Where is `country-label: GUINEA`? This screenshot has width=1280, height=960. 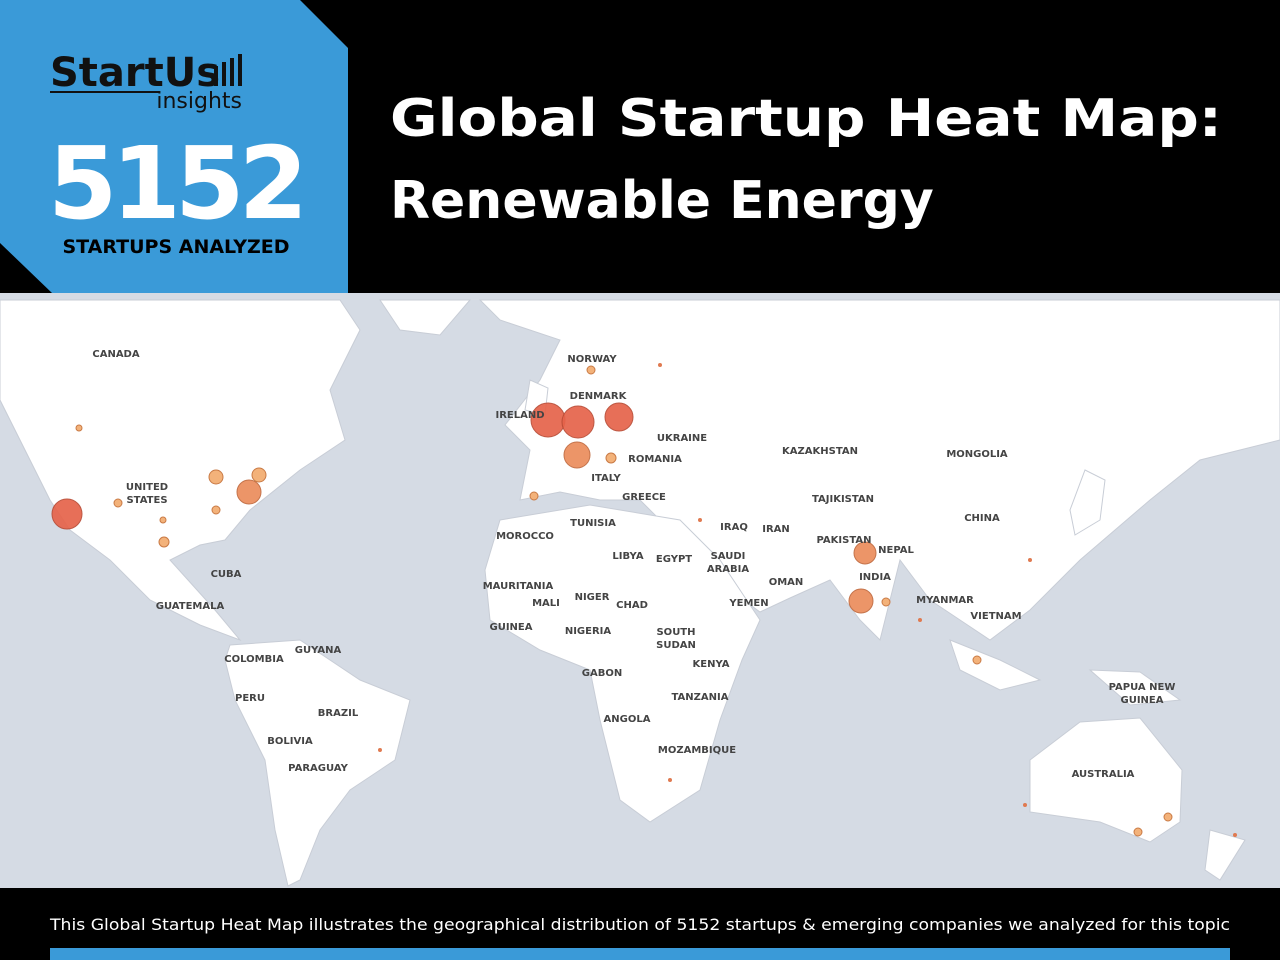 country-label: GUINEA is located at coordinates (511, 627).